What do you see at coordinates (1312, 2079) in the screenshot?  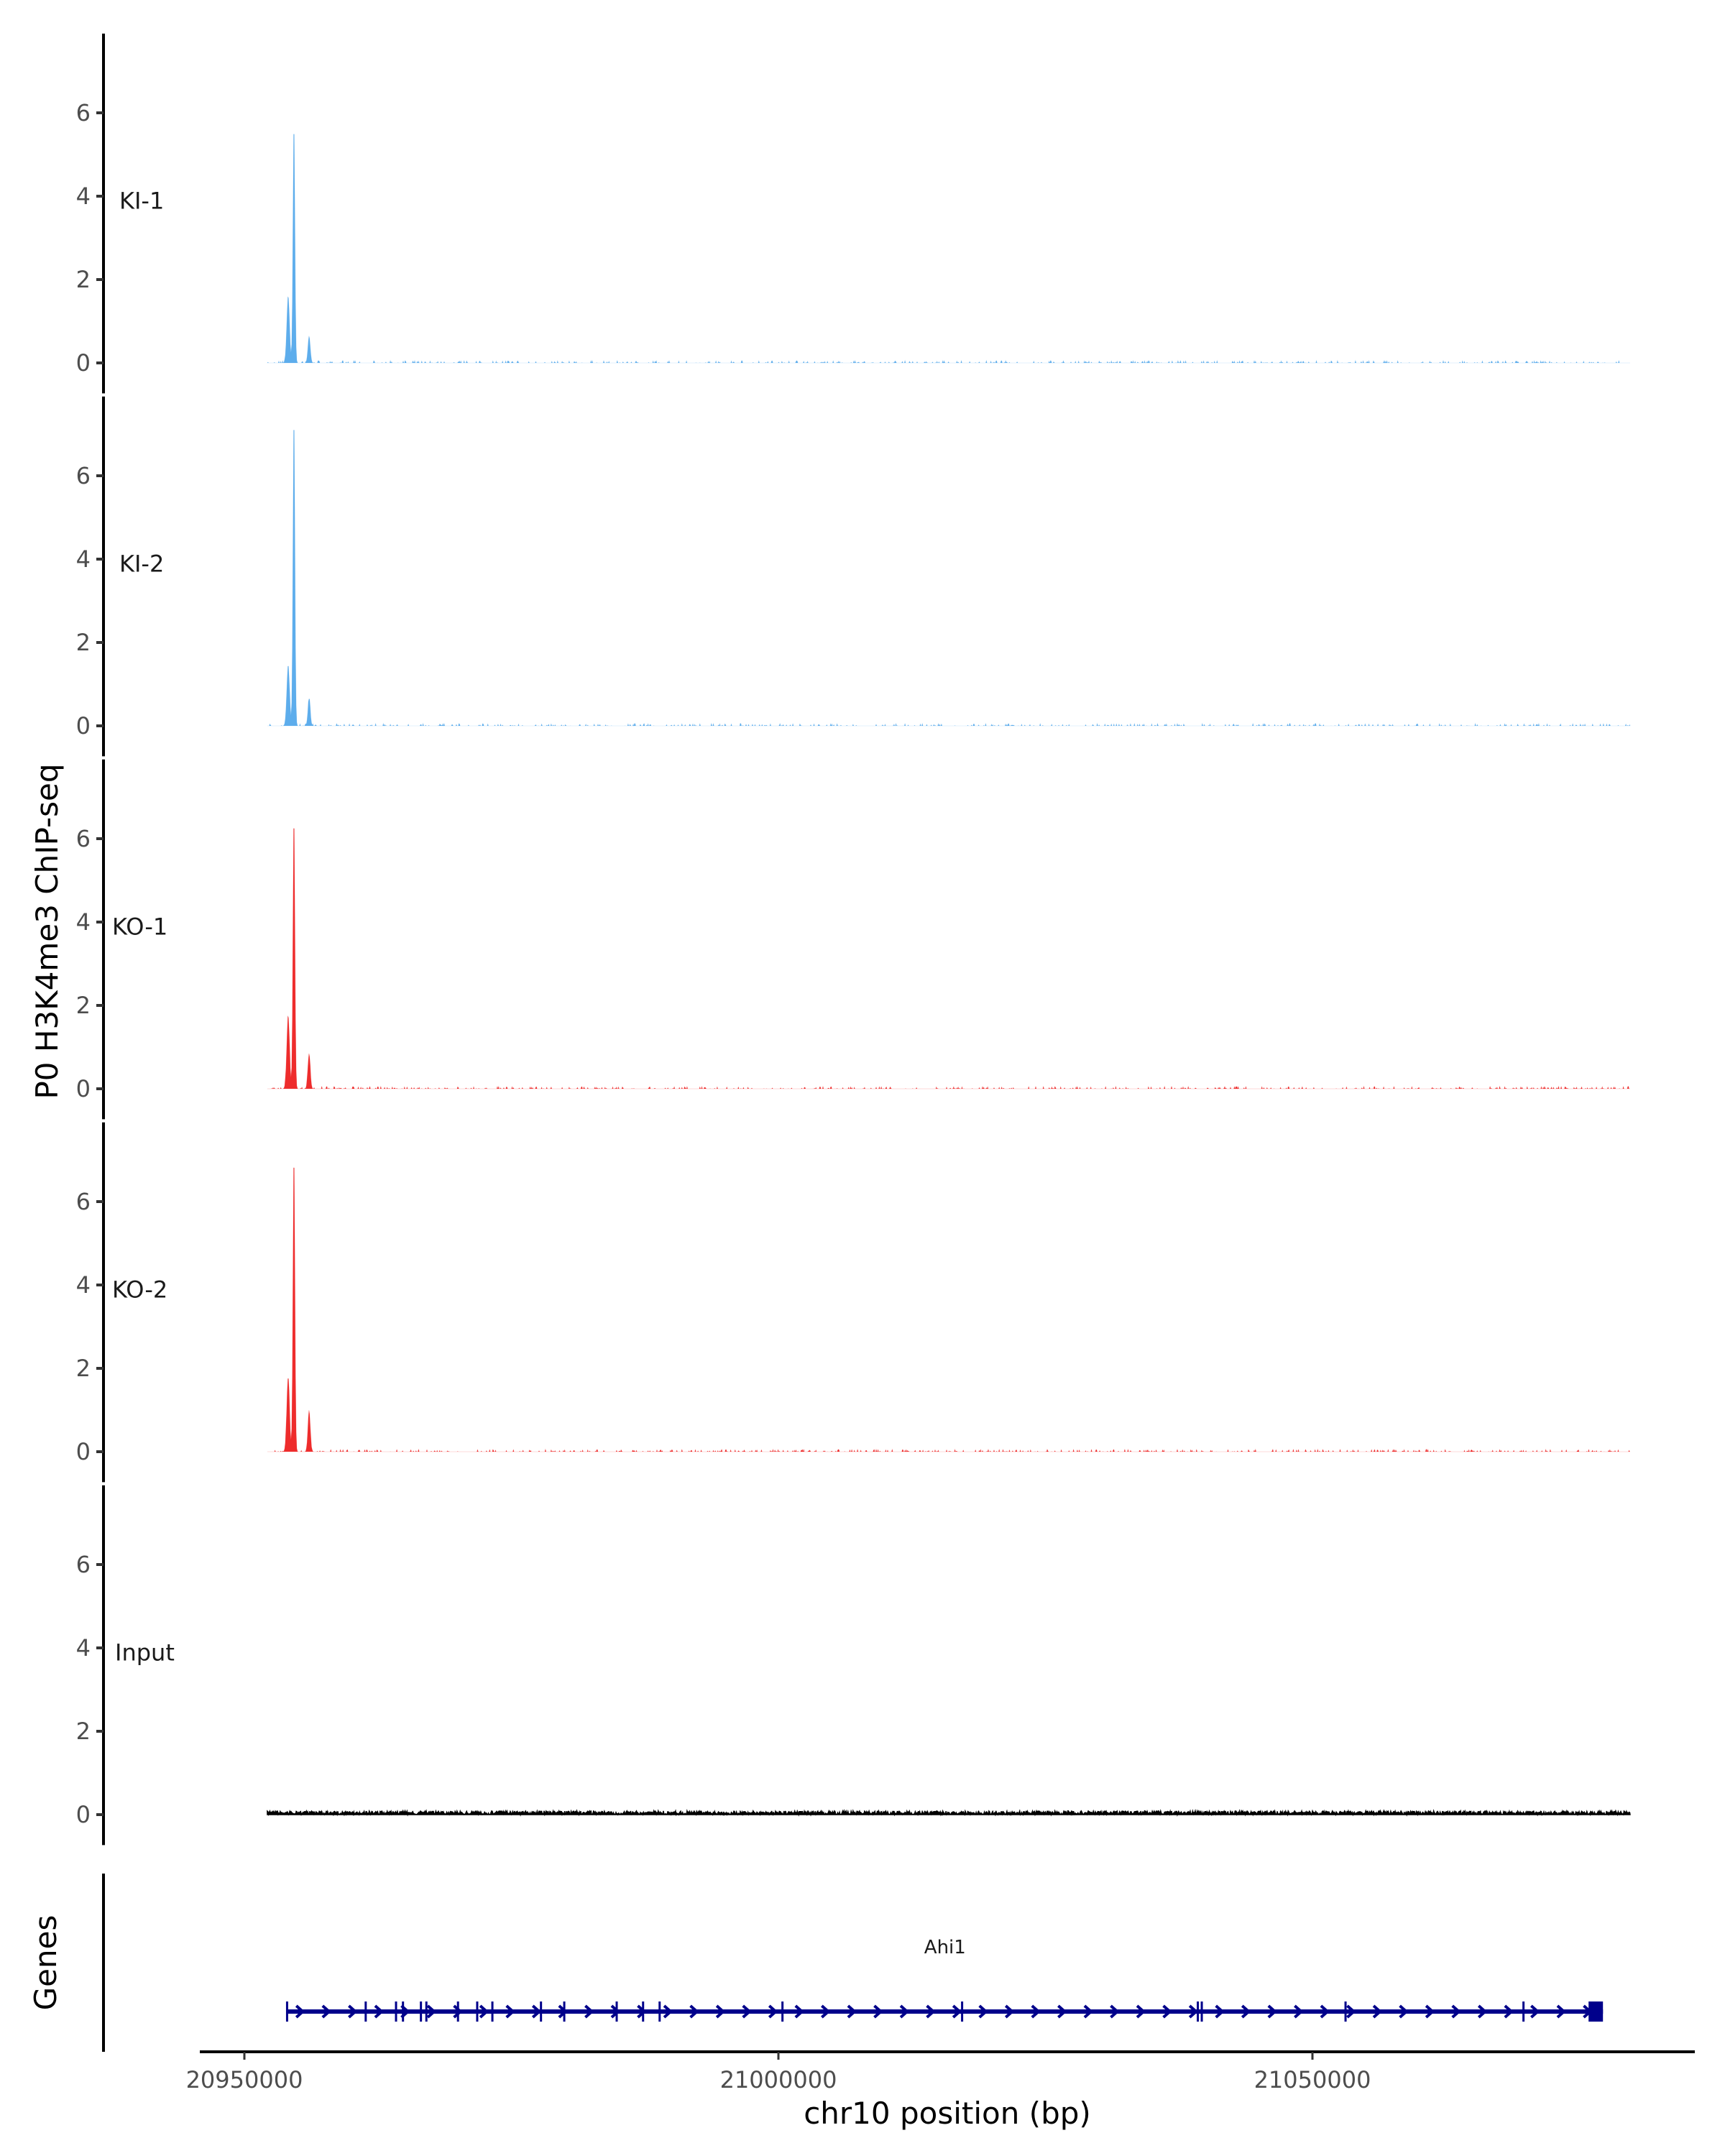 I see `x-tick-label: 21050000` at bounding box center [1312, 2079].